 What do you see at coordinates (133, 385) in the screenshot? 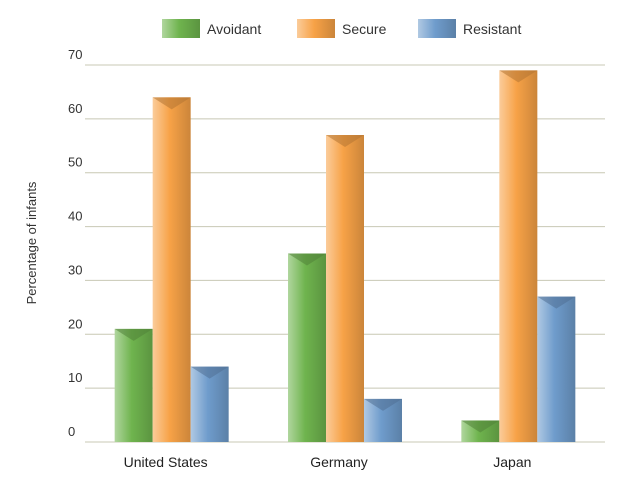
I see `bar-avoidant-united-states` at bounding box center [133, 385].